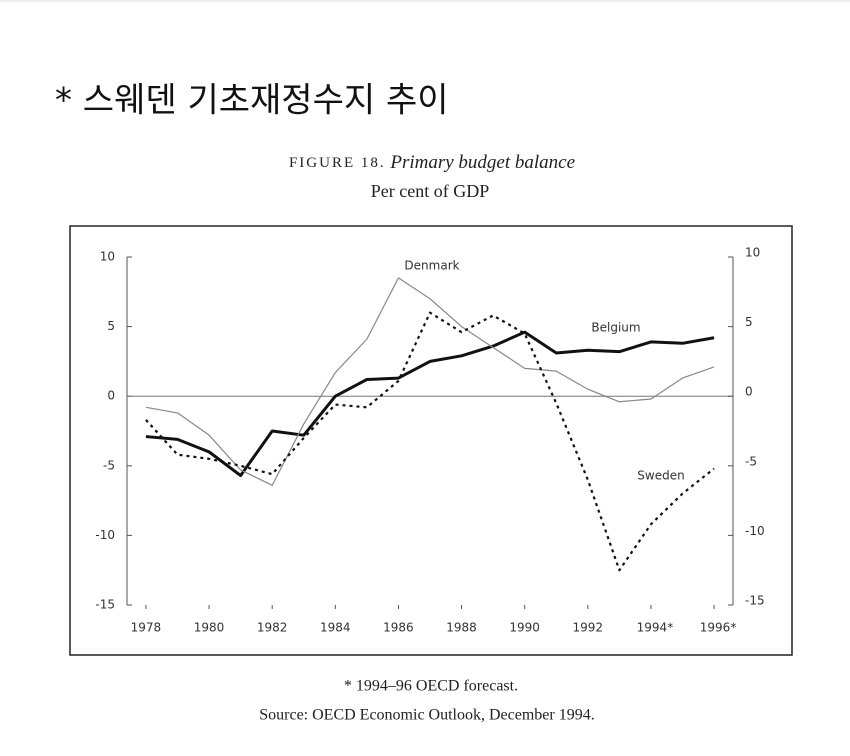  Describe the element at coordinates (335, 628) in the screenshot. I see `x-tick-label: 1984` at that location.